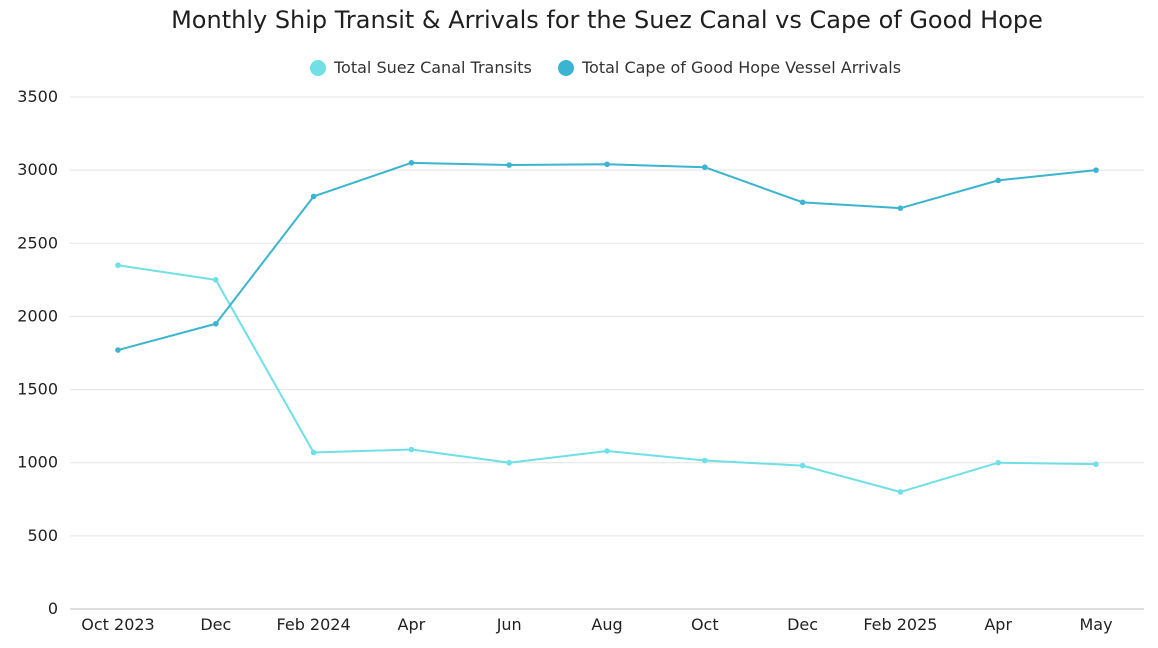 The height and width of the screenshot is (648, 1158). What do you see at coordinates (606, 624) in the screenshot?
I see `x-tick-label: Aug` at bounding box center [606, 624].